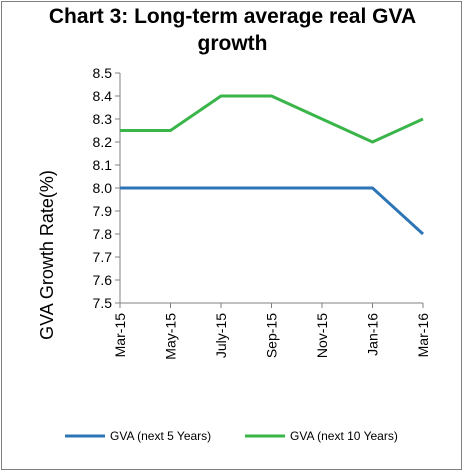 This screenshot has width=465, height=473. Describe the element at coordinates (171, 336) in the screenshot. I see `x-tick-label: May-15` at that location.